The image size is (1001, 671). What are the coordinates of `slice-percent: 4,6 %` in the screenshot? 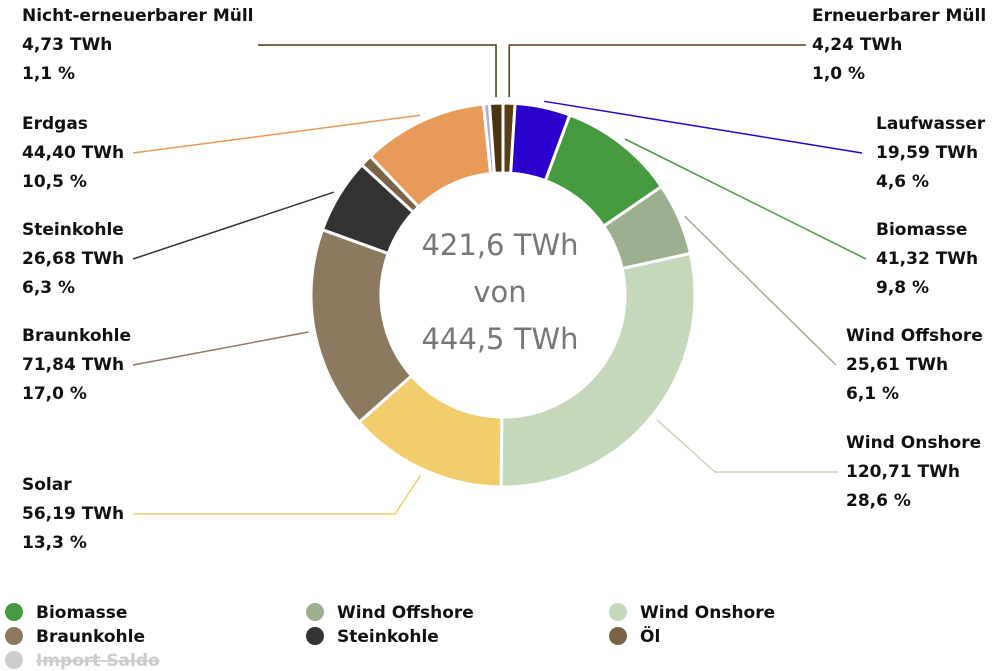 It's located at (902, 182).